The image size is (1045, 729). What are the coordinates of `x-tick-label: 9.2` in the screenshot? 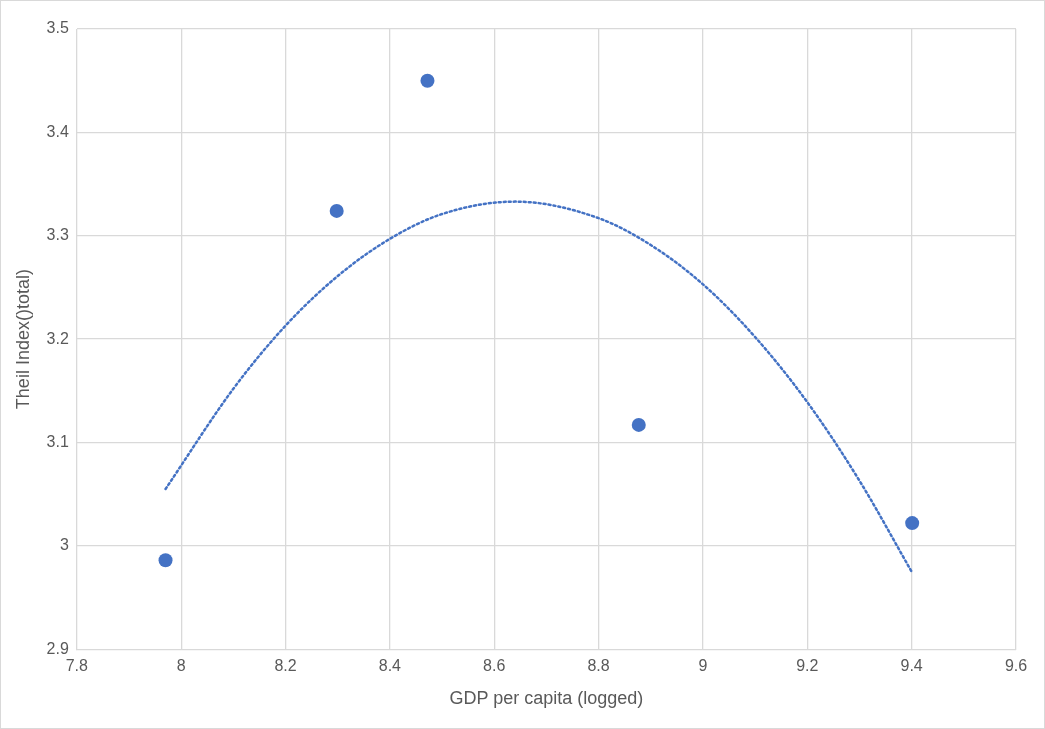 It's located at (807, 666).